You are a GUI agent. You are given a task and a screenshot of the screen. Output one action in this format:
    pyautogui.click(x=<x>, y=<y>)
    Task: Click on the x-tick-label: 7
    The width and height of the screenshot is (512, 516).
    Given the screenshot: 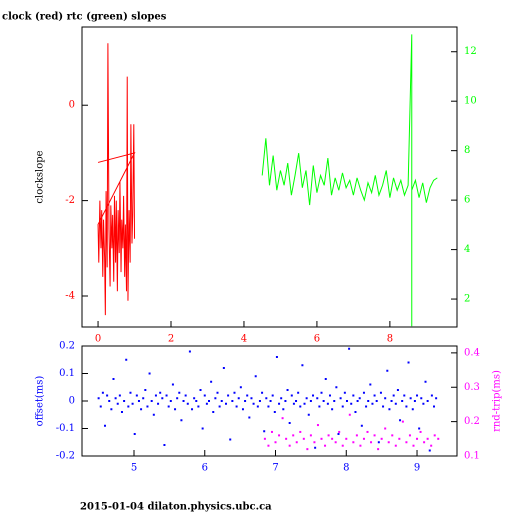 What is the action you would take?
    pyautogui.click(x=275, y=468)
    